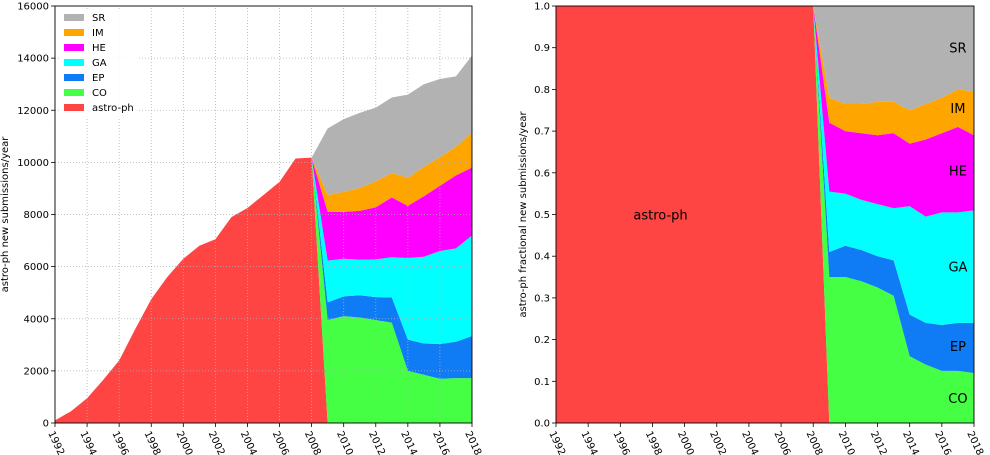 Image resolution: width=990 pixels, height=455 pixels. Describe the element at coordinates (33, 7) in the screenshot. I see `y-tick-label: 16000` at that location.